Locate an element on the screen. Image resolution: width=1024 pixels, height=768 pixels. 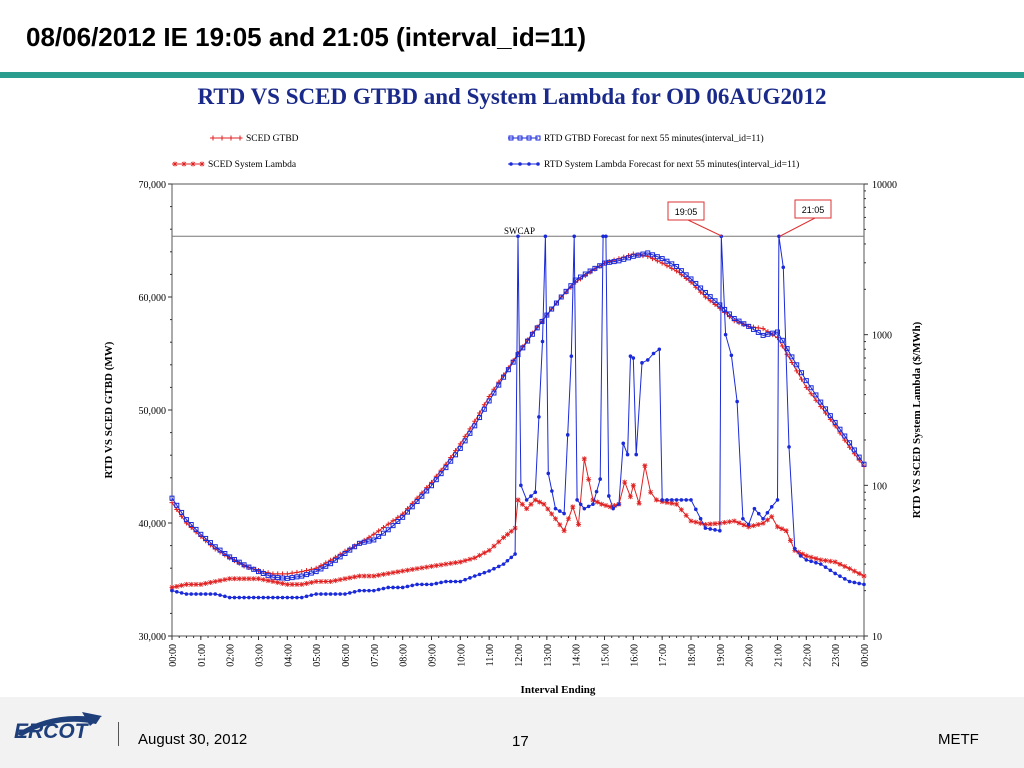
annotation-label: 19:05 is located at coordinates (686, 212).